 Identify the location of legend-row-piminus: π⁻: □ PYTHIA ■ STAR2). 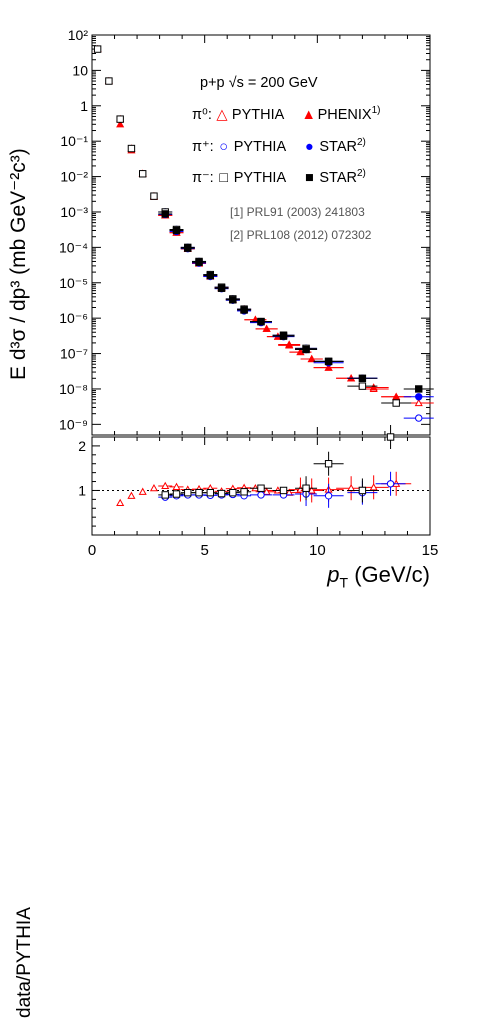
(279, 177).